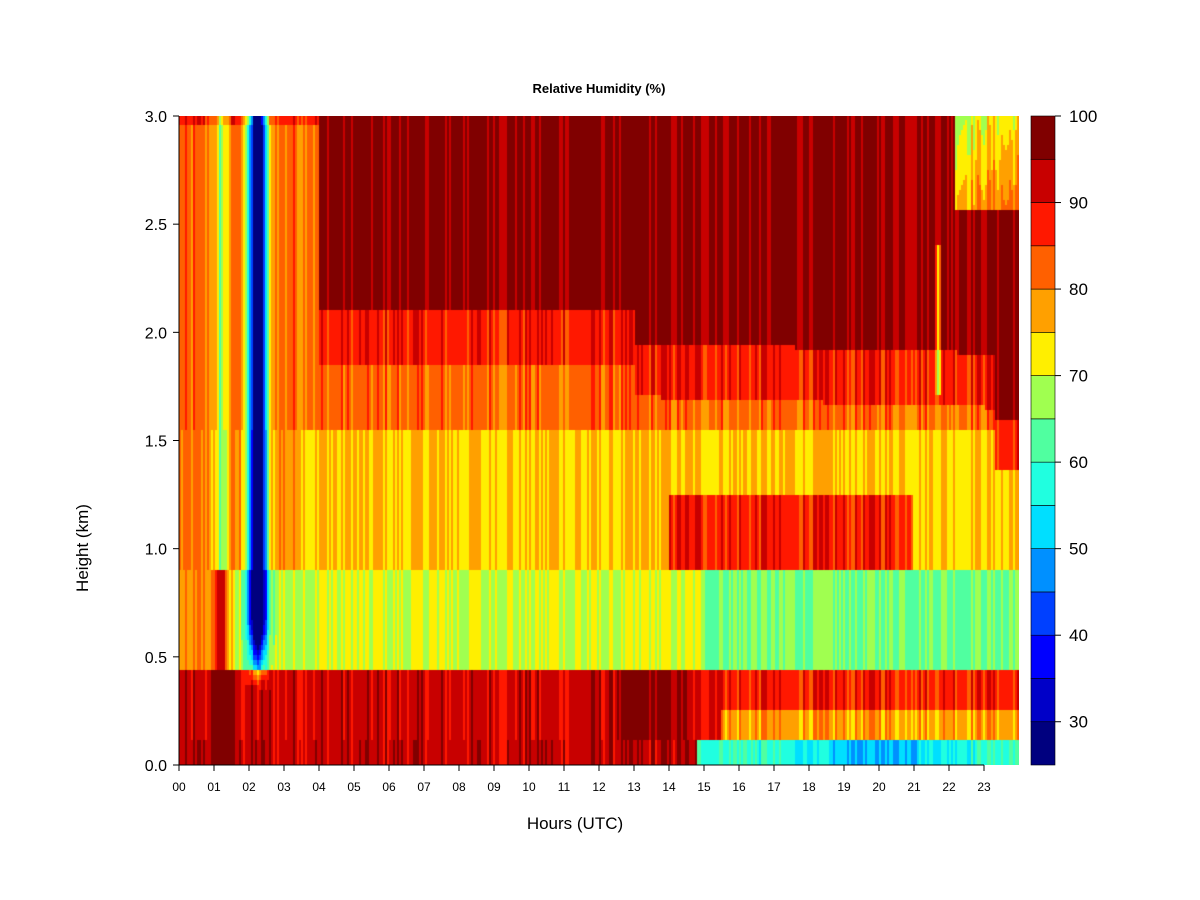  I want to click on chart-title: Relative Humidity (%), so click(599, 88).